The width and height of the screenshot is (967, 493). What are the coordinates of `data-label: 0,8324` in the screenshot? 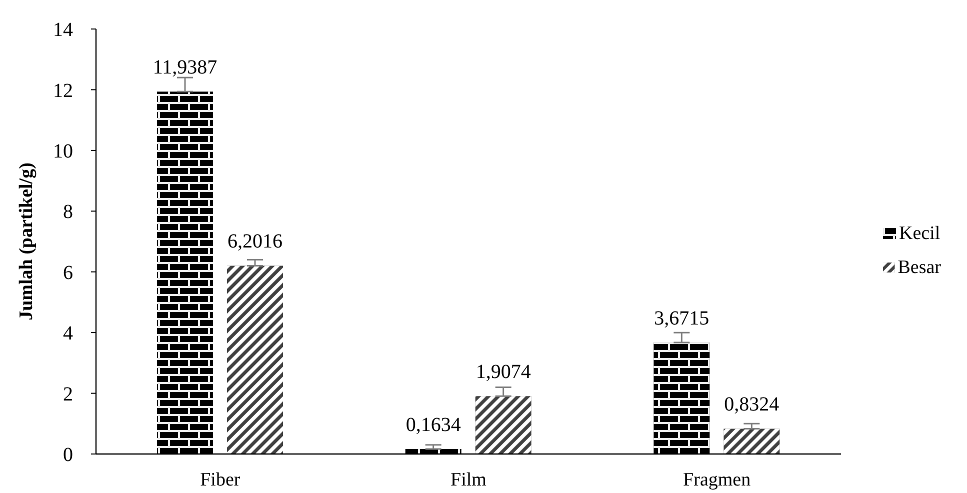 It's located at (752, 405).